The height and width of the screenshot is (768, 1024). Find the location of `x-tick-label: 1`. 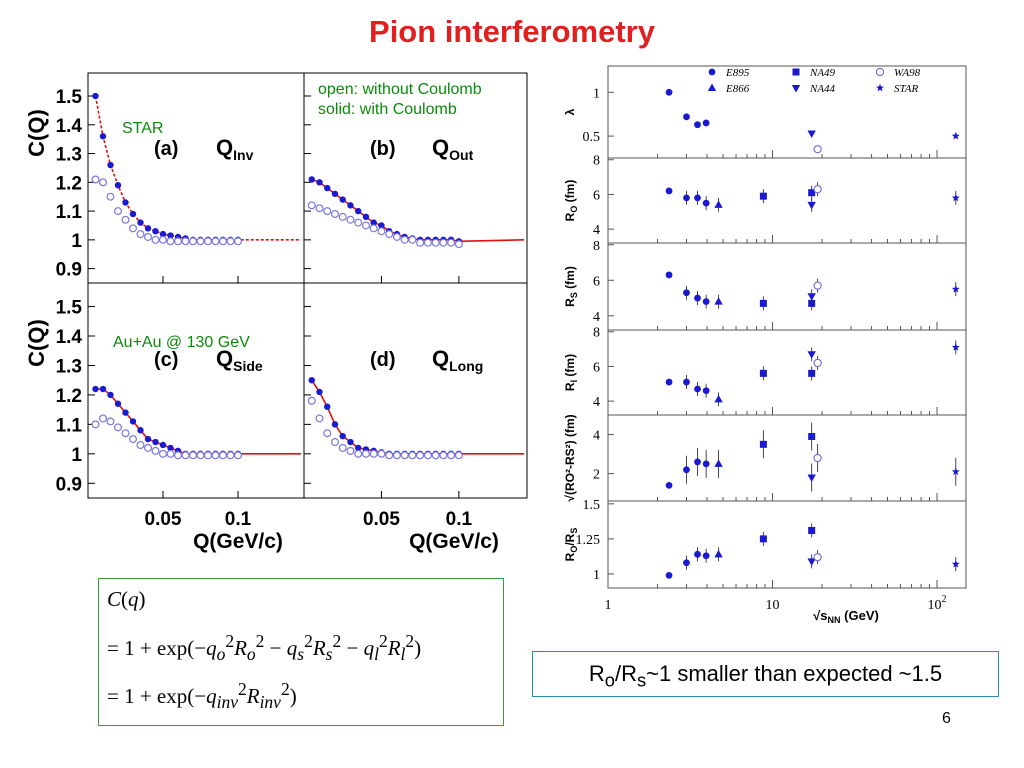

x-tick-label: 1 is located at coordinates (608, 605).